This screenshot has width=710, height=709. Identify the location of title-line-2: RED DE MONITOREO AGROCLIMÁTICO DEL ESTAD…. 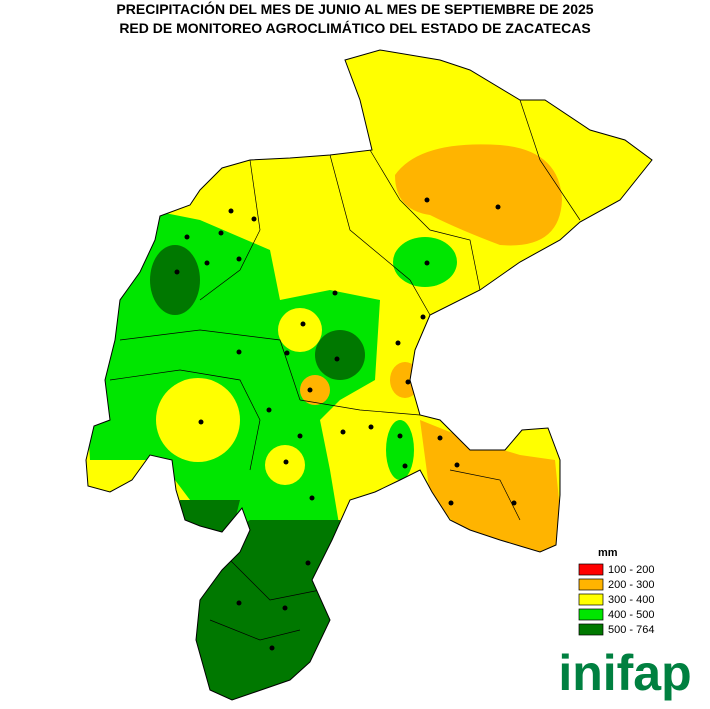
(354, 28).